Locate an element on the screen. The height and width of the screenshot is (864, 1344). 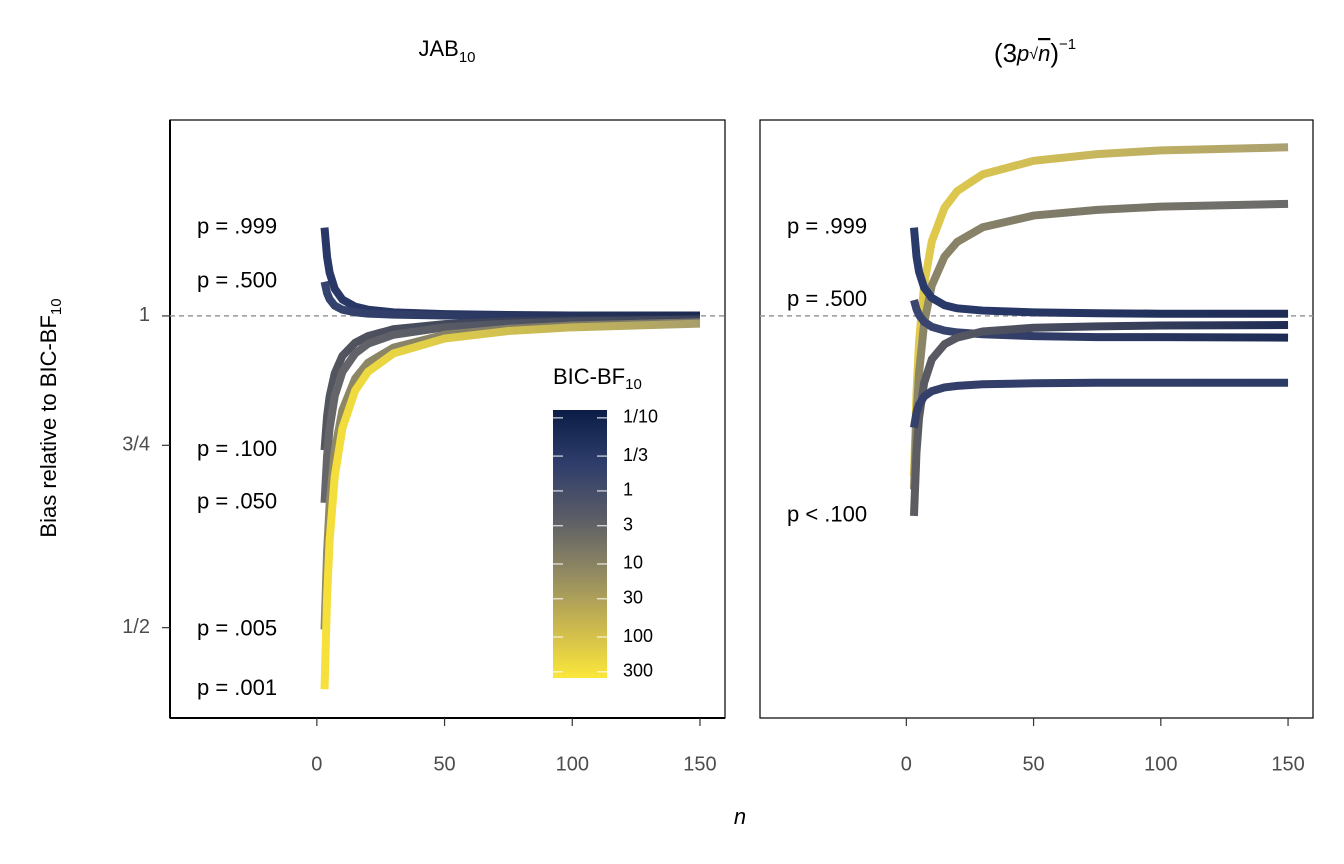
y-tick-label: 3/4 is located at coordinates (136, 445).